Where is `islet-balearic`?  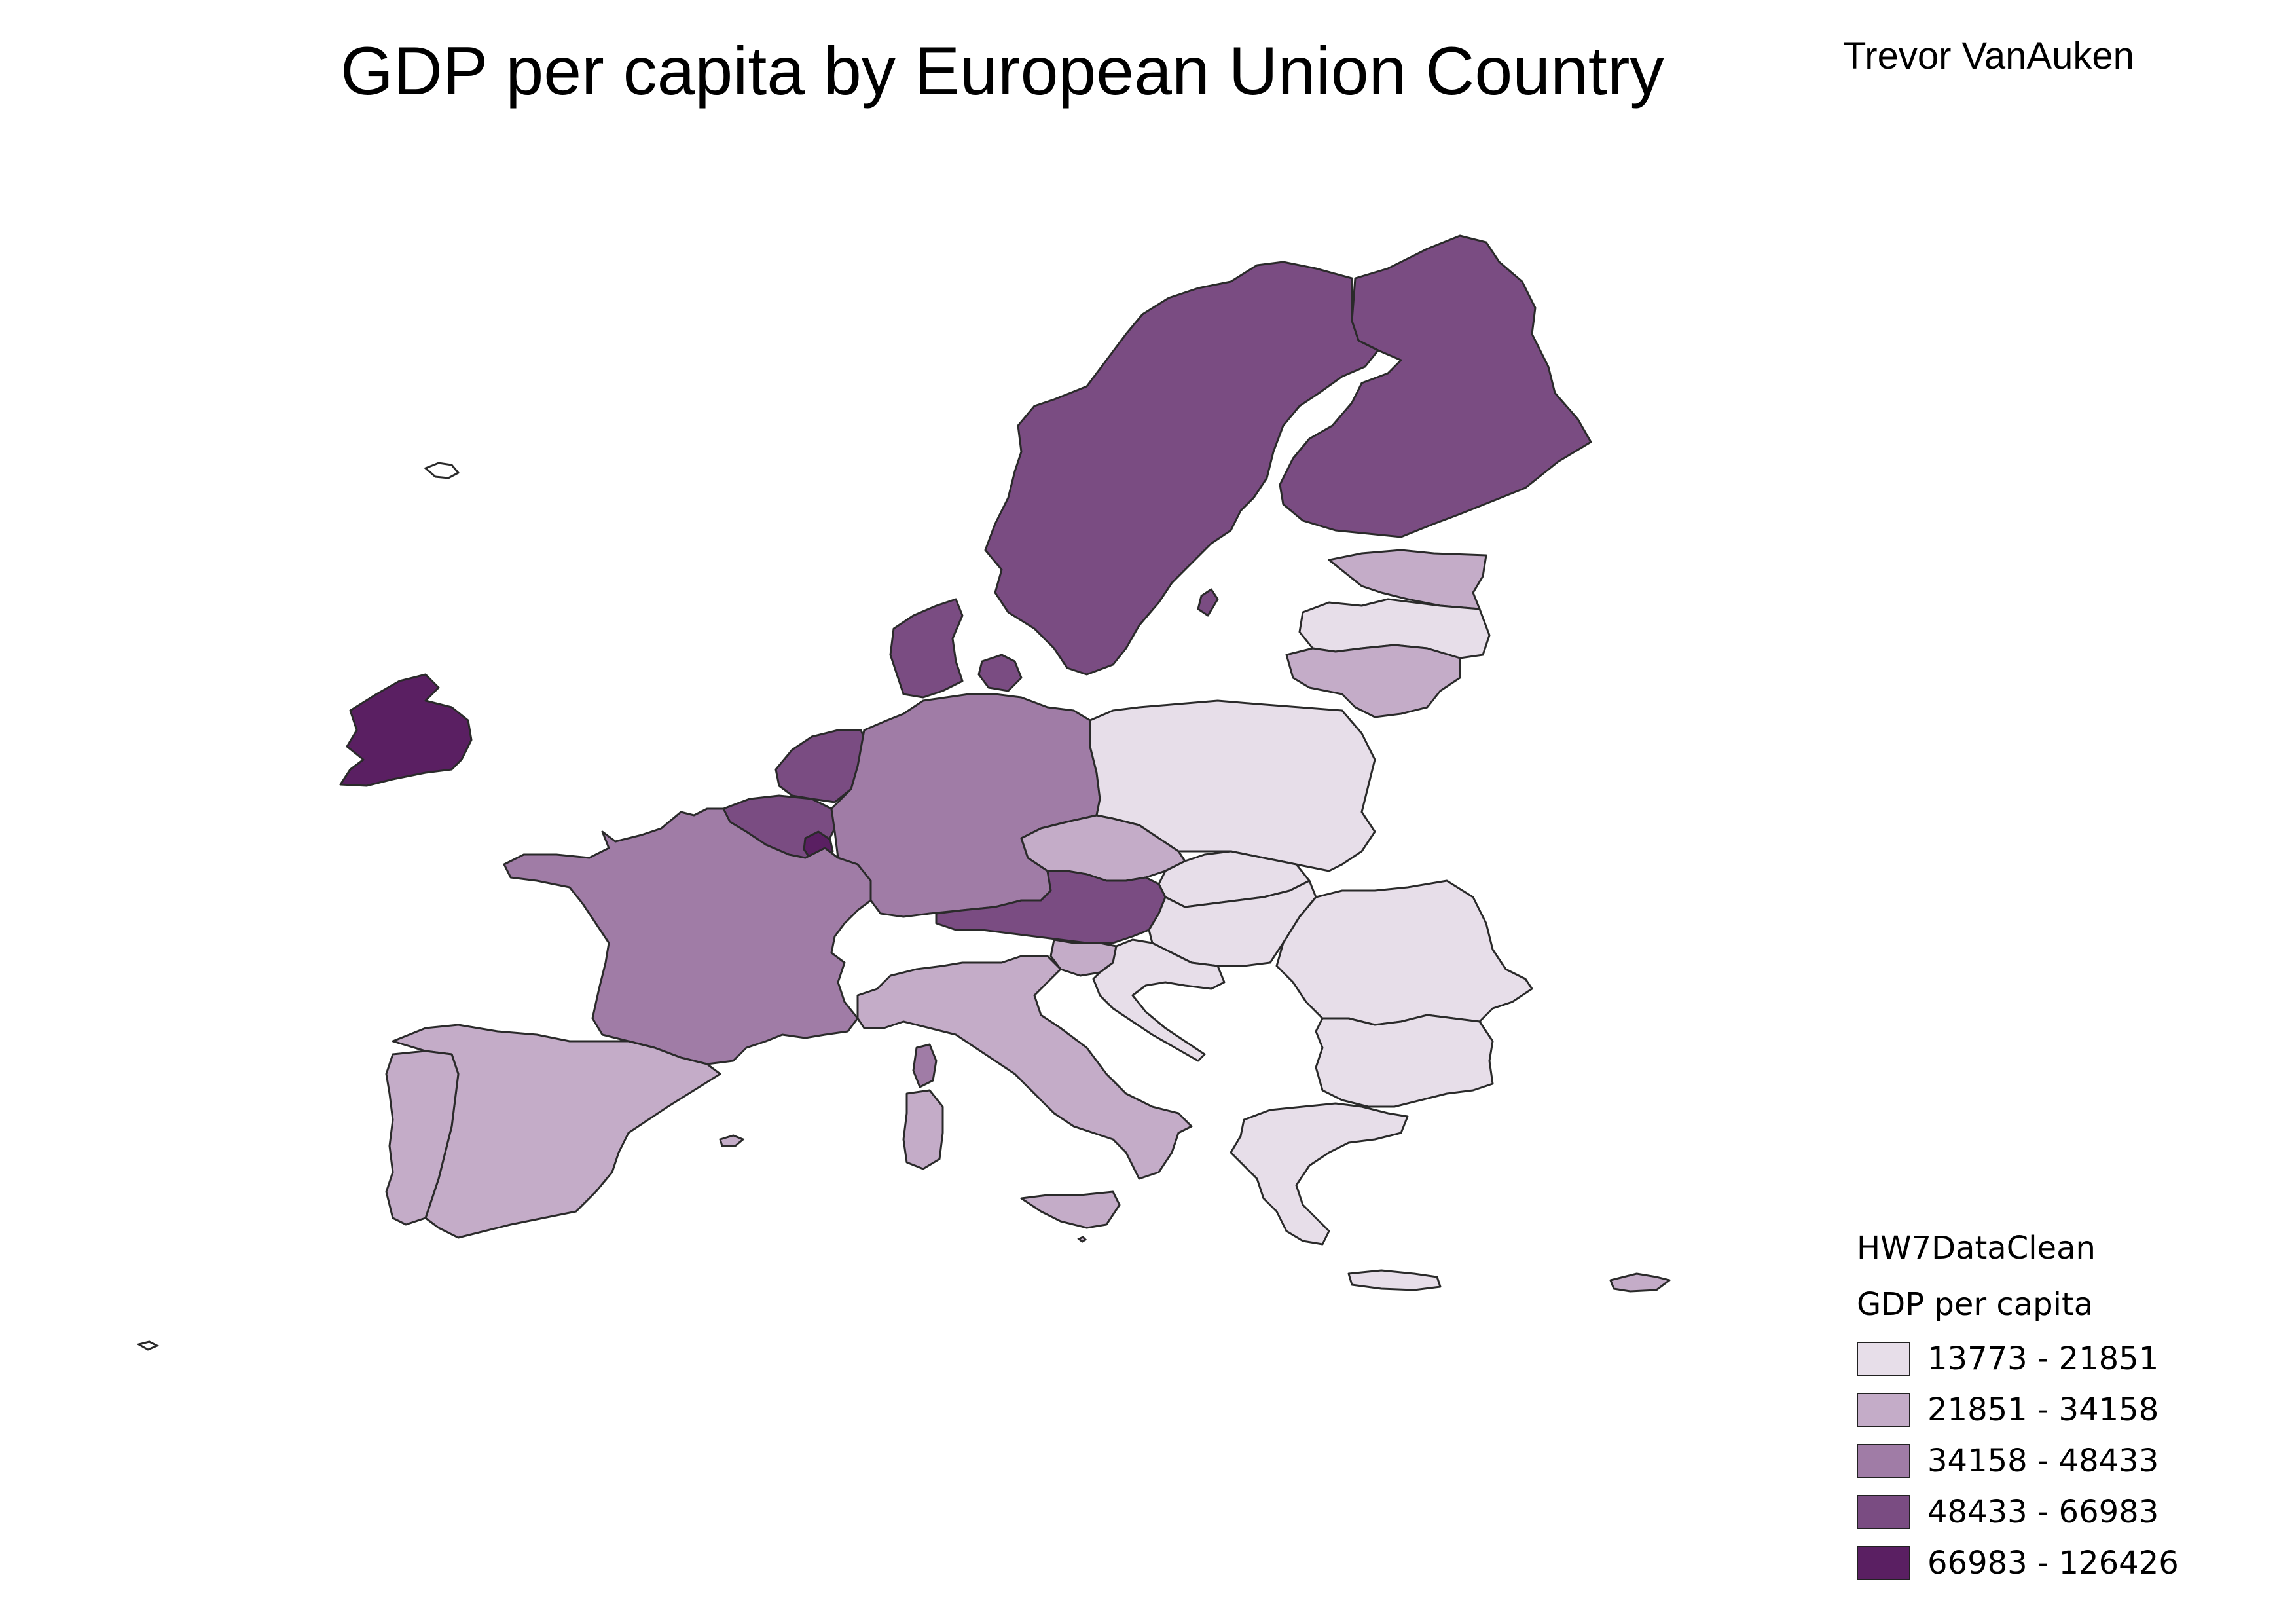
islet-balearic is located at coordinates (732, 1140).